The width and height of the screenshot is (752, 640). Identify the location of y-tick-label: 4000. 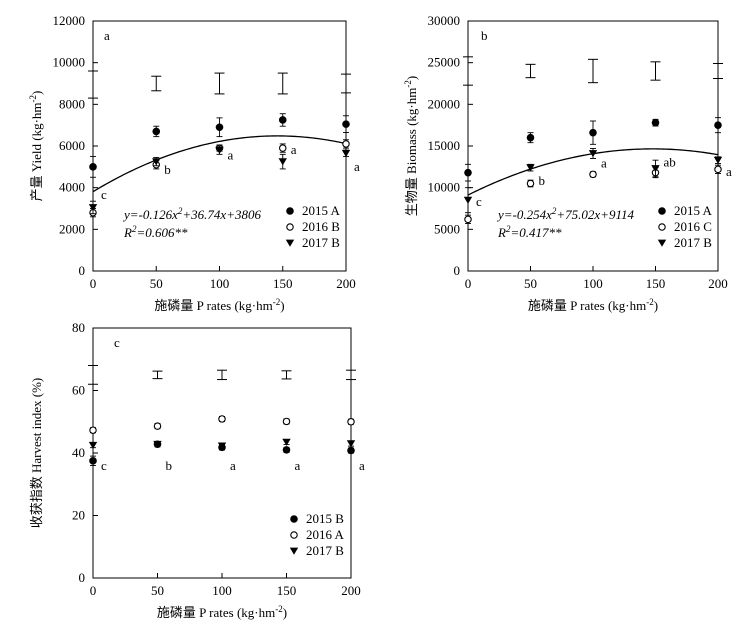
(72, 187).